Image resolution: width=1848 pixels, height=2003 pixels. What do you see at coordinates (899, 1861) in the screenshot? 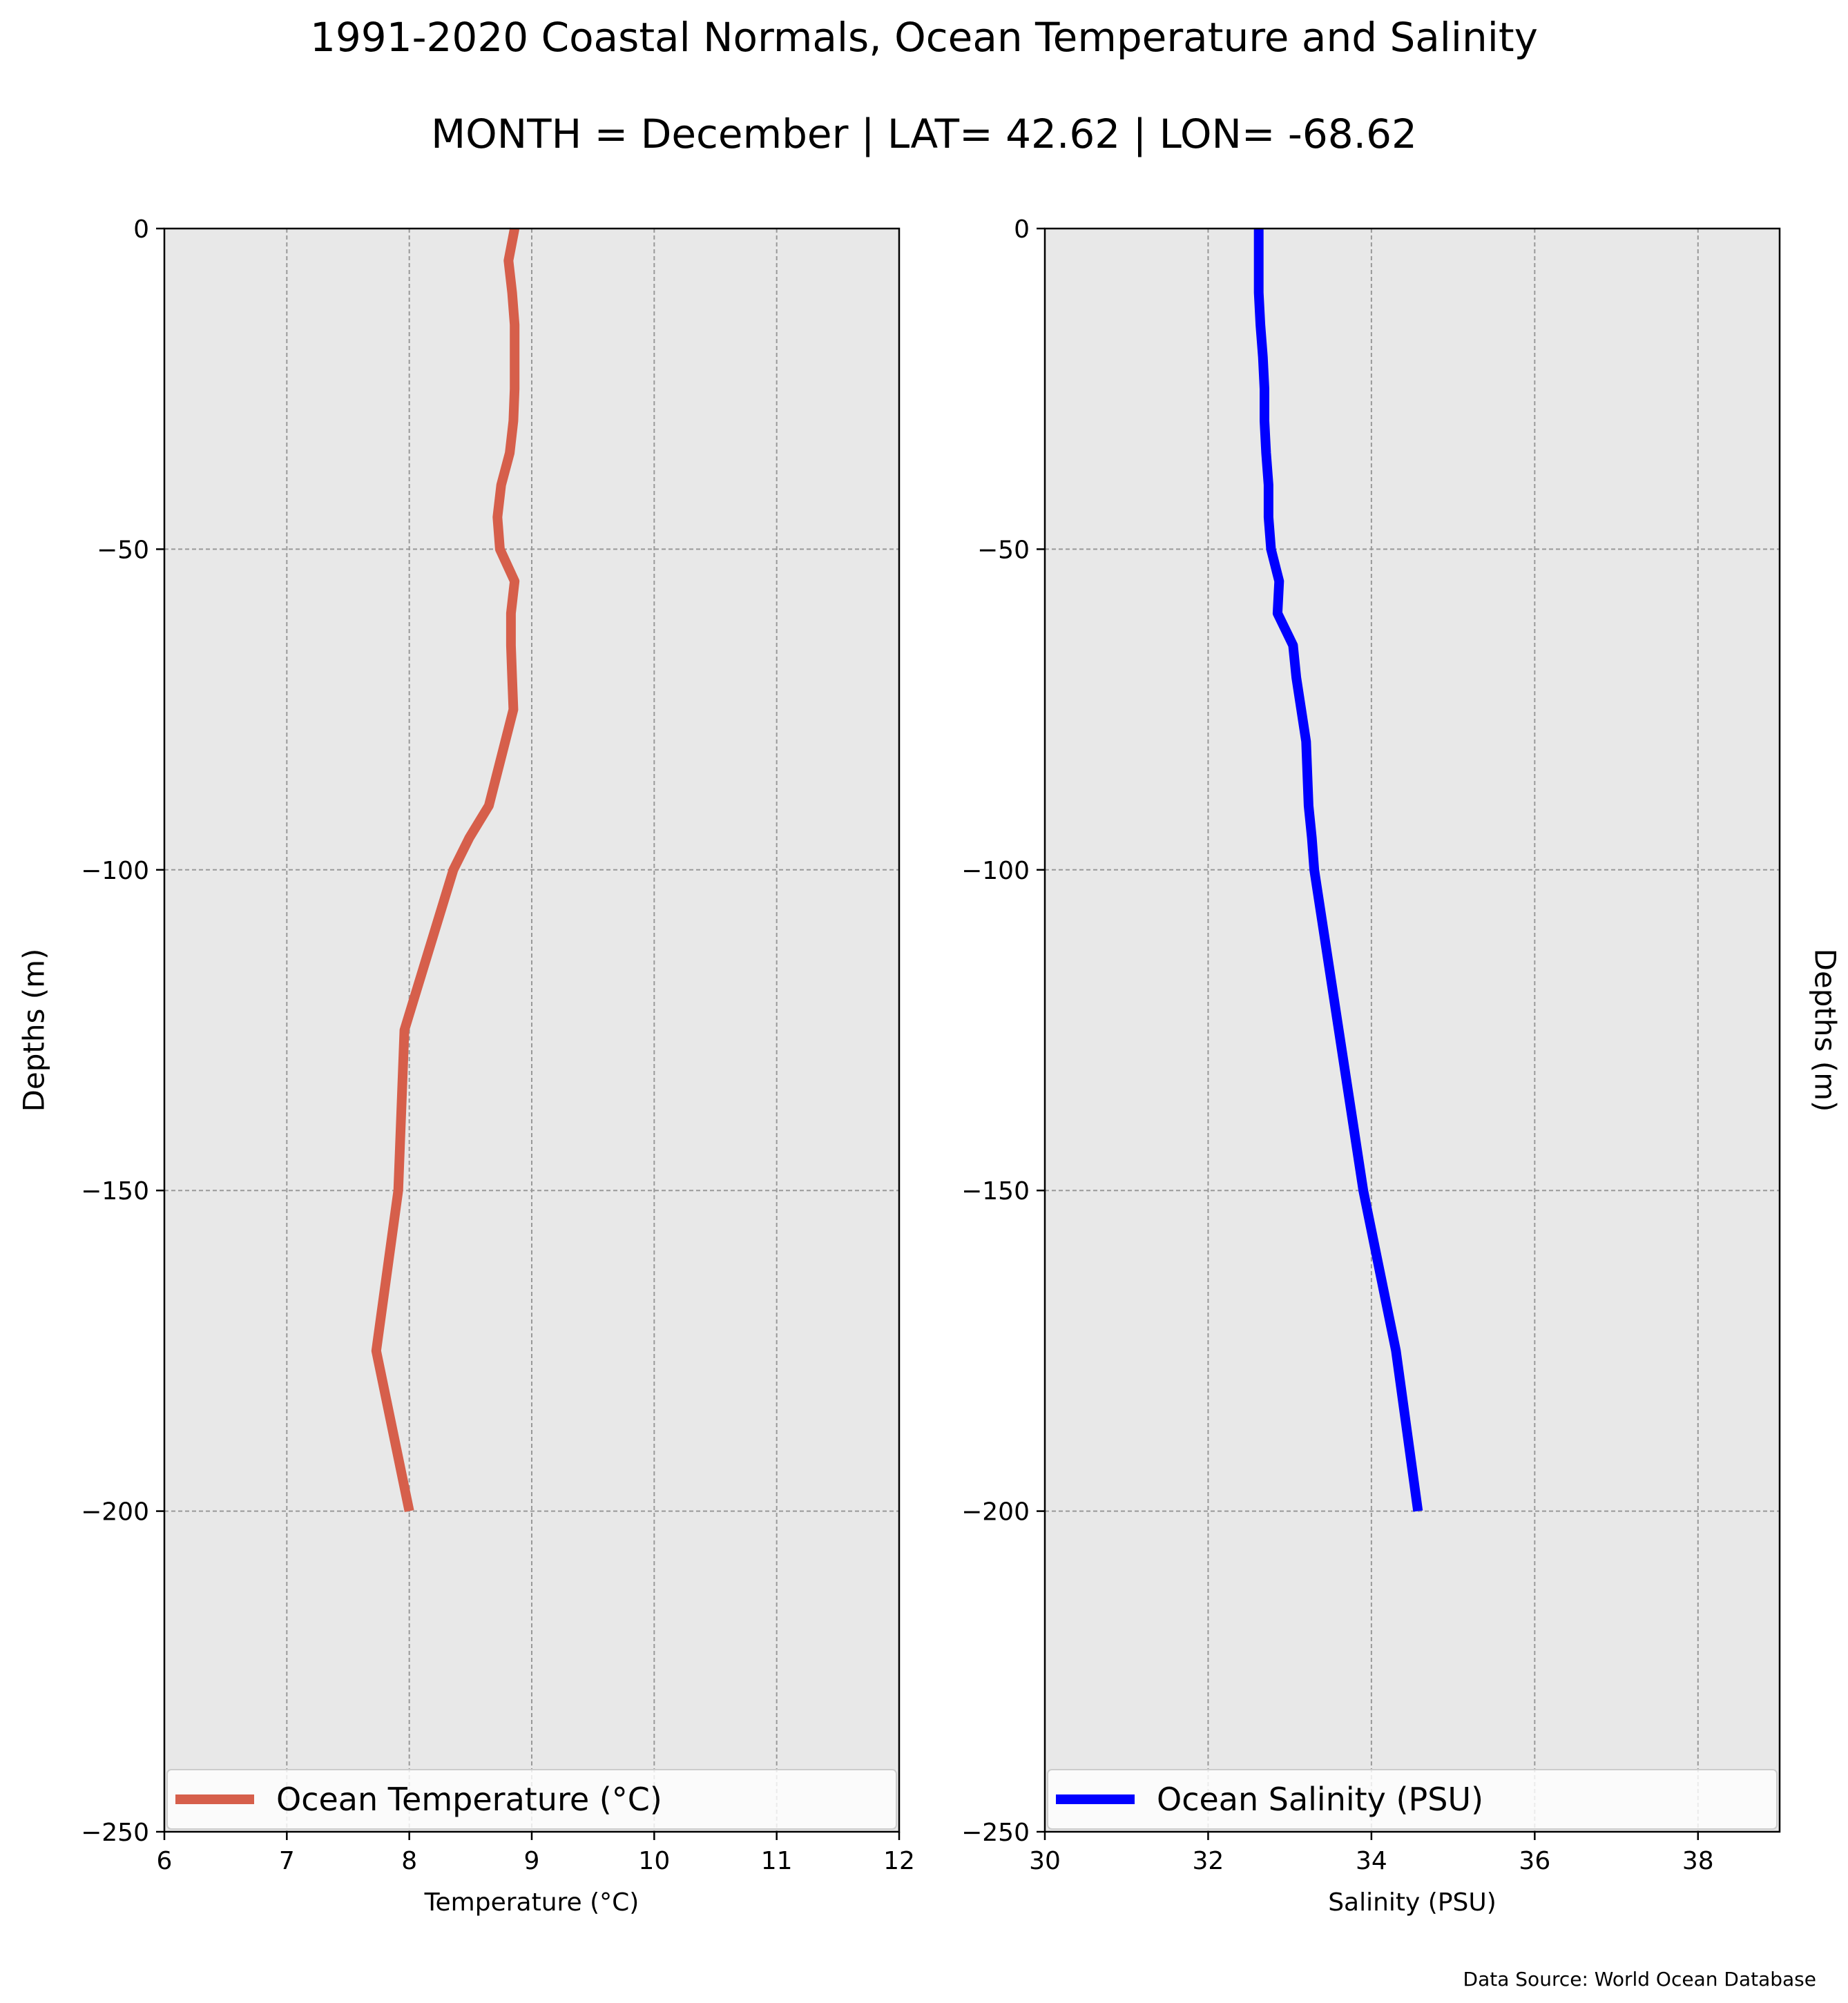
I see `x-tick-label: 12` at bounding box center [899, 1861].